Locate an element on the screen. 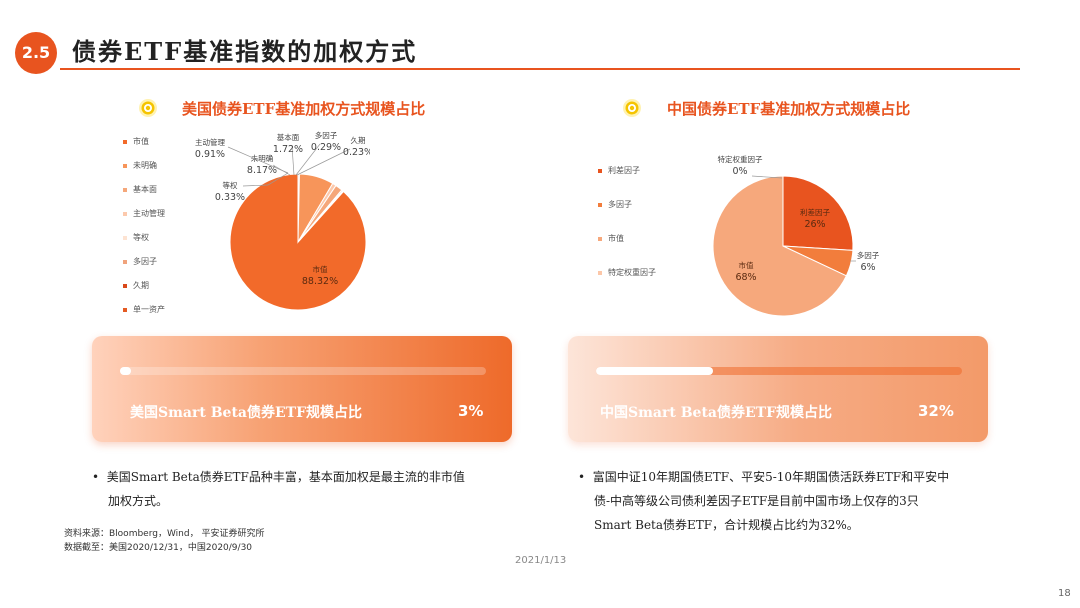 This screenshot has height=608, width=1080. legend-item: 特定权重因子 is located at coordinates (627, 273).